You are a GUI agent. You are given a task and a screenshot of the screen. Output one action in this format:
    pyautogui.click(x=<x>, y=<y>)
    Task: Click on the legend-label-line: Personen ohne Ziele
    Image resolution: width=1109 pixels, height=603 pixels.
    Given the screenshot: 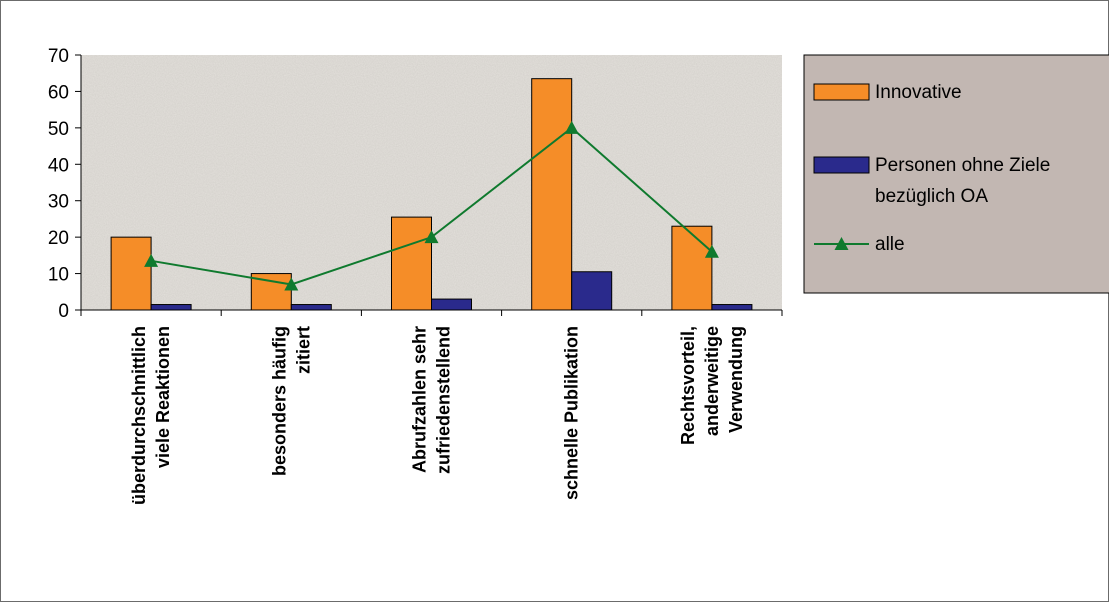 What is the action you would take?
    pyautogui.click(x=962, y=165)
    